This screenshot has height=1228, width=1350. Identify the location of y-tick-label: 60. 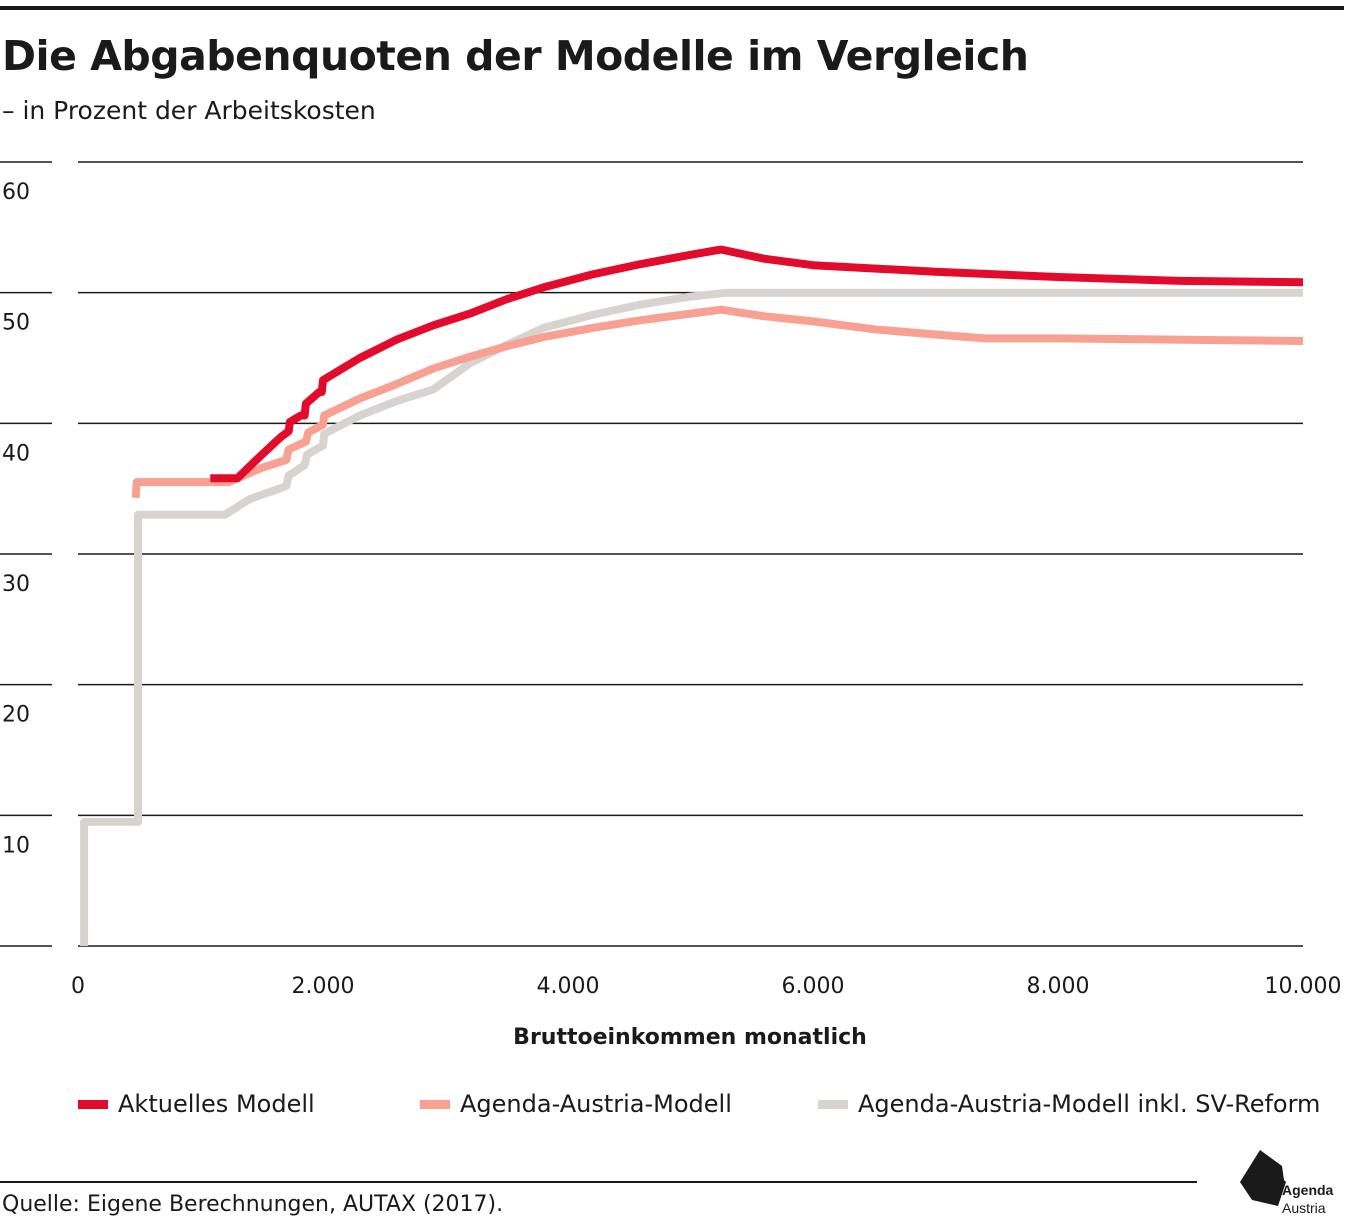
(16, 192).